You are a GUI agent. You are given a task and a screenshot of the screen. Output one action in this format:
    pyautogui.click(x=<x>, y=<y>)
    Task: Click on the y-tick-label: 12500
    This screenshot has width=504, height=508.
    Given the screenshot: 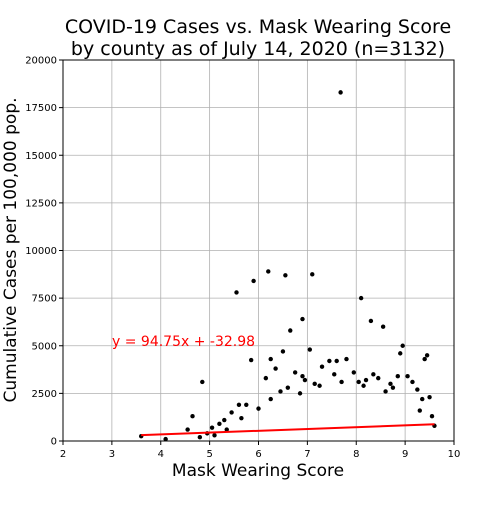 What is the action you would take?
    pyautogui.click(x=41, y=203)
    